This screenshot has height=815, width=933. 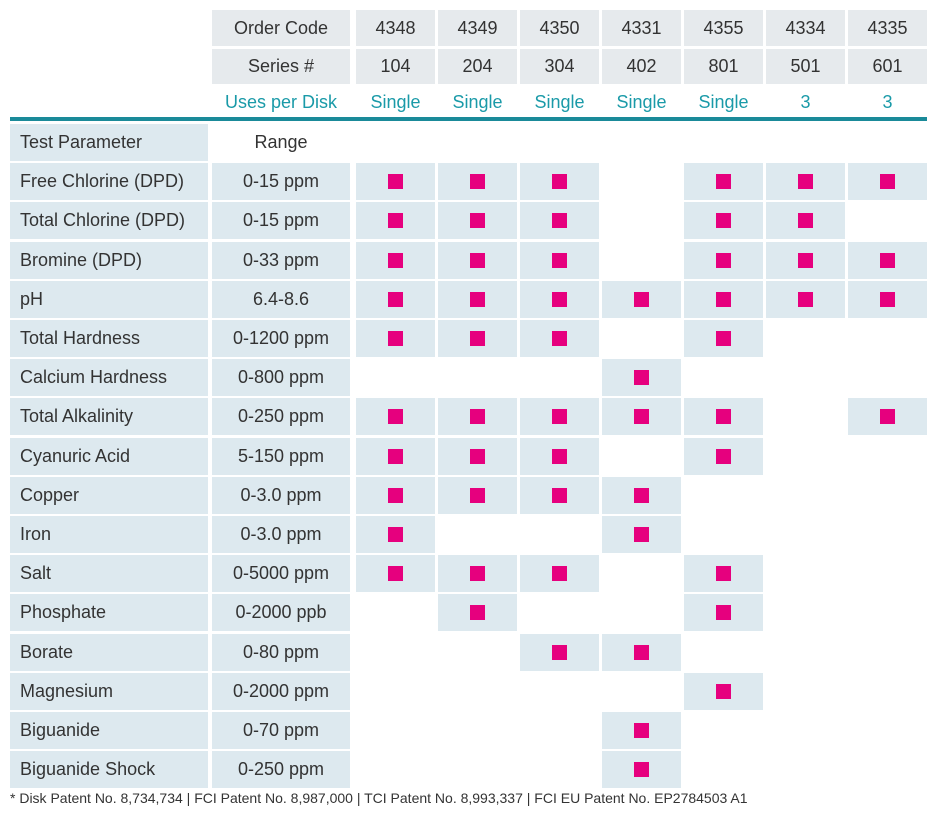 I want to click on parameter: Copper, so click(x=109, y=495).